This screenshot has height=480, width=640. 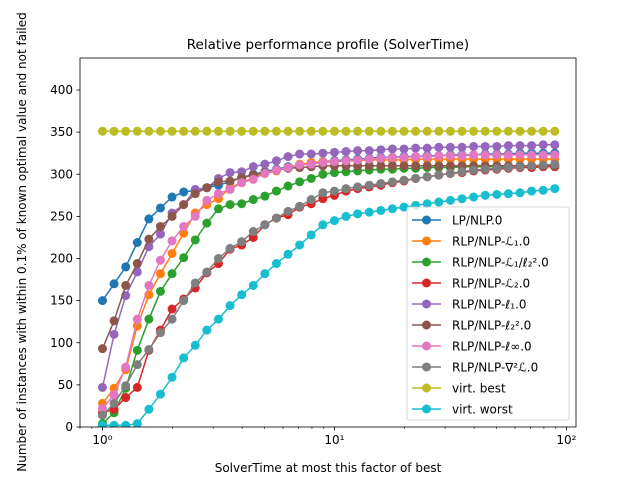 I want to click on legend-label: RLP/NLP-ℒ₁/ℓ₂².0, so click(x=500, y=263).